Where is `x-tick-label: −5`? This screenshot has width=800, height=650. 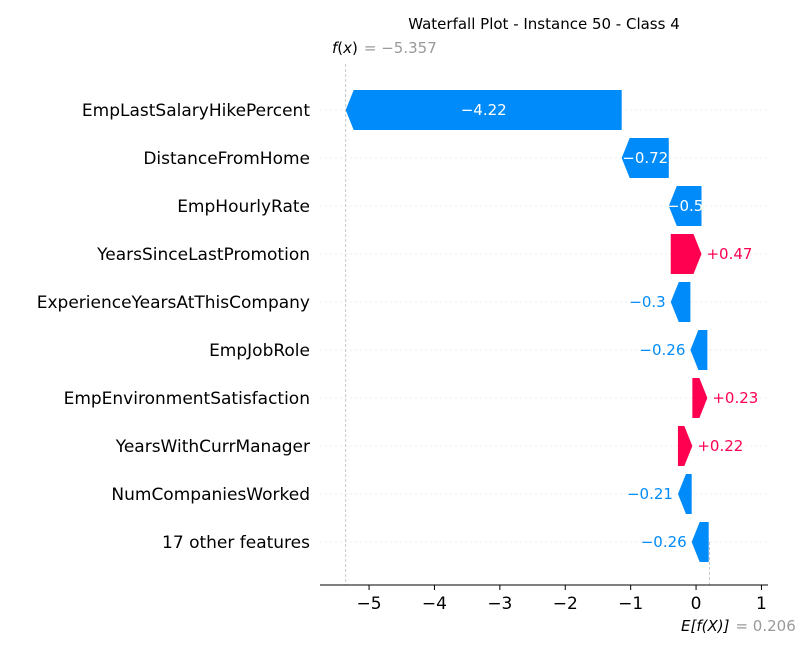
x-tick-label: −5 is located at coordinates (369, 604).